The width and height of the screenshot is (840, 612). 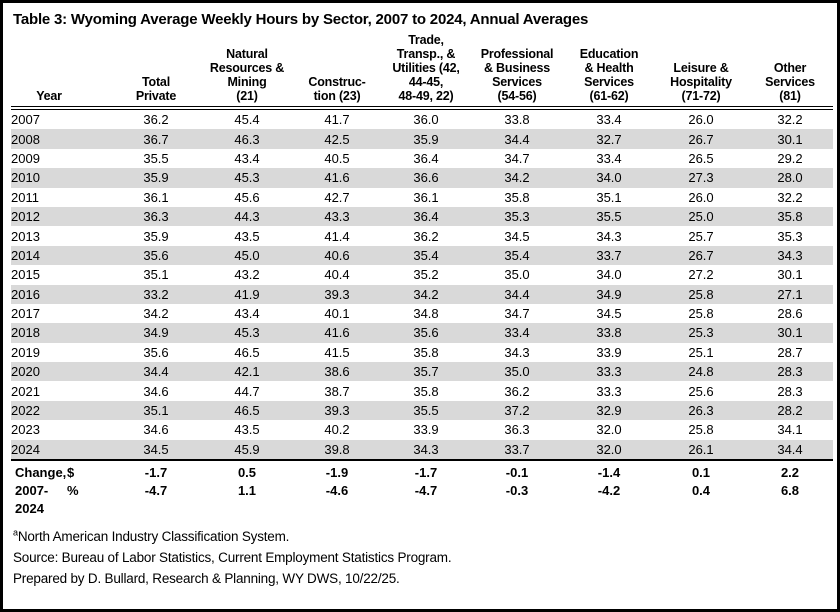 I want to click on value-cell: 33.2, so click(x=156, y=294).